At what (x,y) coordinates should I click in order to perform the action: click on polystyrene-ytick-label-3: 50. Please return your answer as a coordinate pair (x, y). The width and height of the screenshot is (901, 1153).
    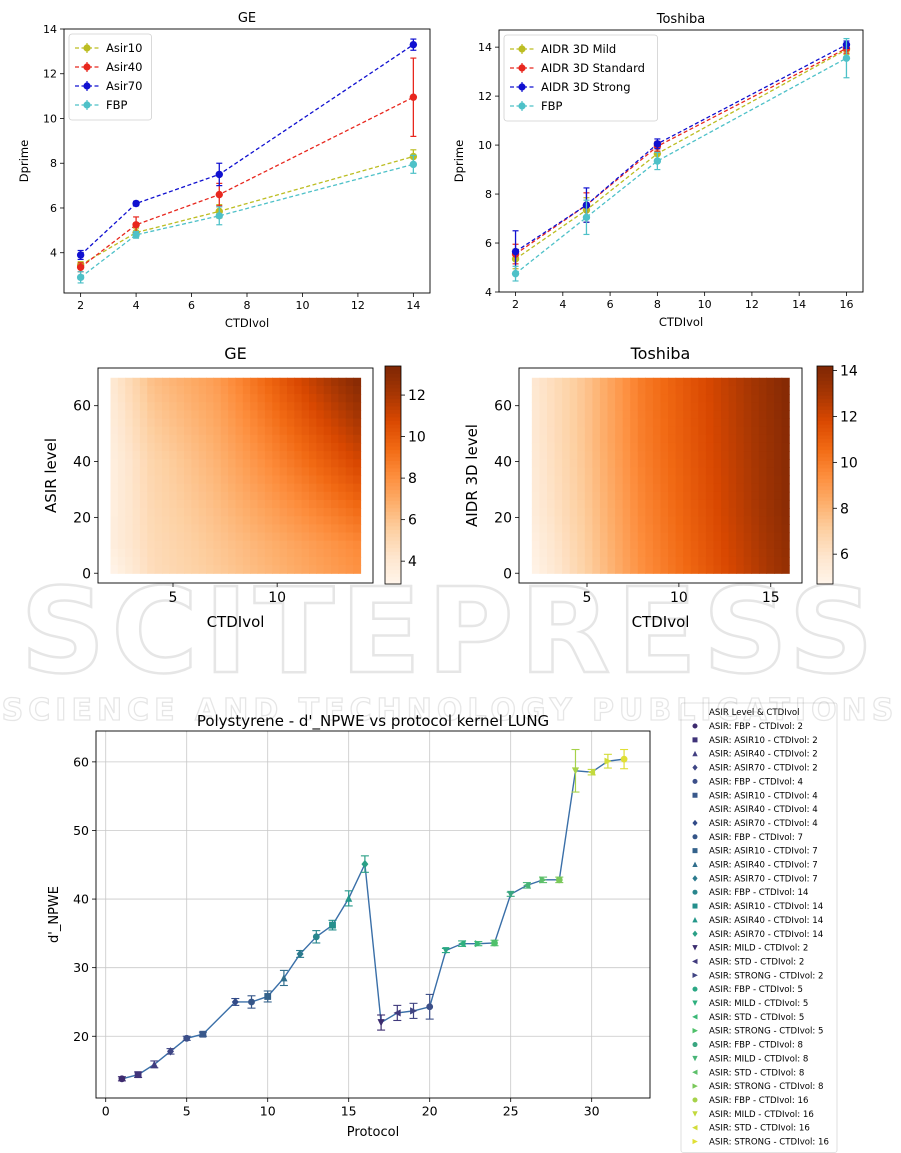
    Looking at the image, I should click on (81, 830).